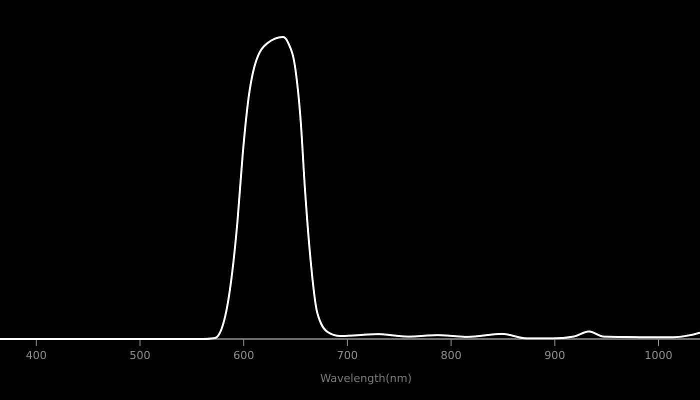 The image size is (700, 400). I want to click on x-axis-title: Wavelength(nm), so click(366, 378).